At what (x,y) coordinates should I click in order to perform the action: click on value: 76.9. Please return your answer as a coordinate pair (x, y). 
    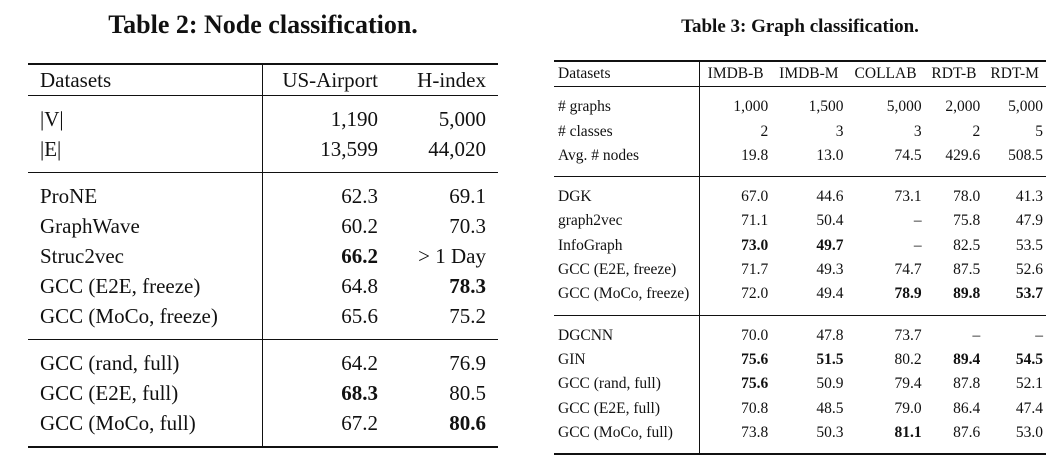
    Looking at the image, I should click on (467, 363).